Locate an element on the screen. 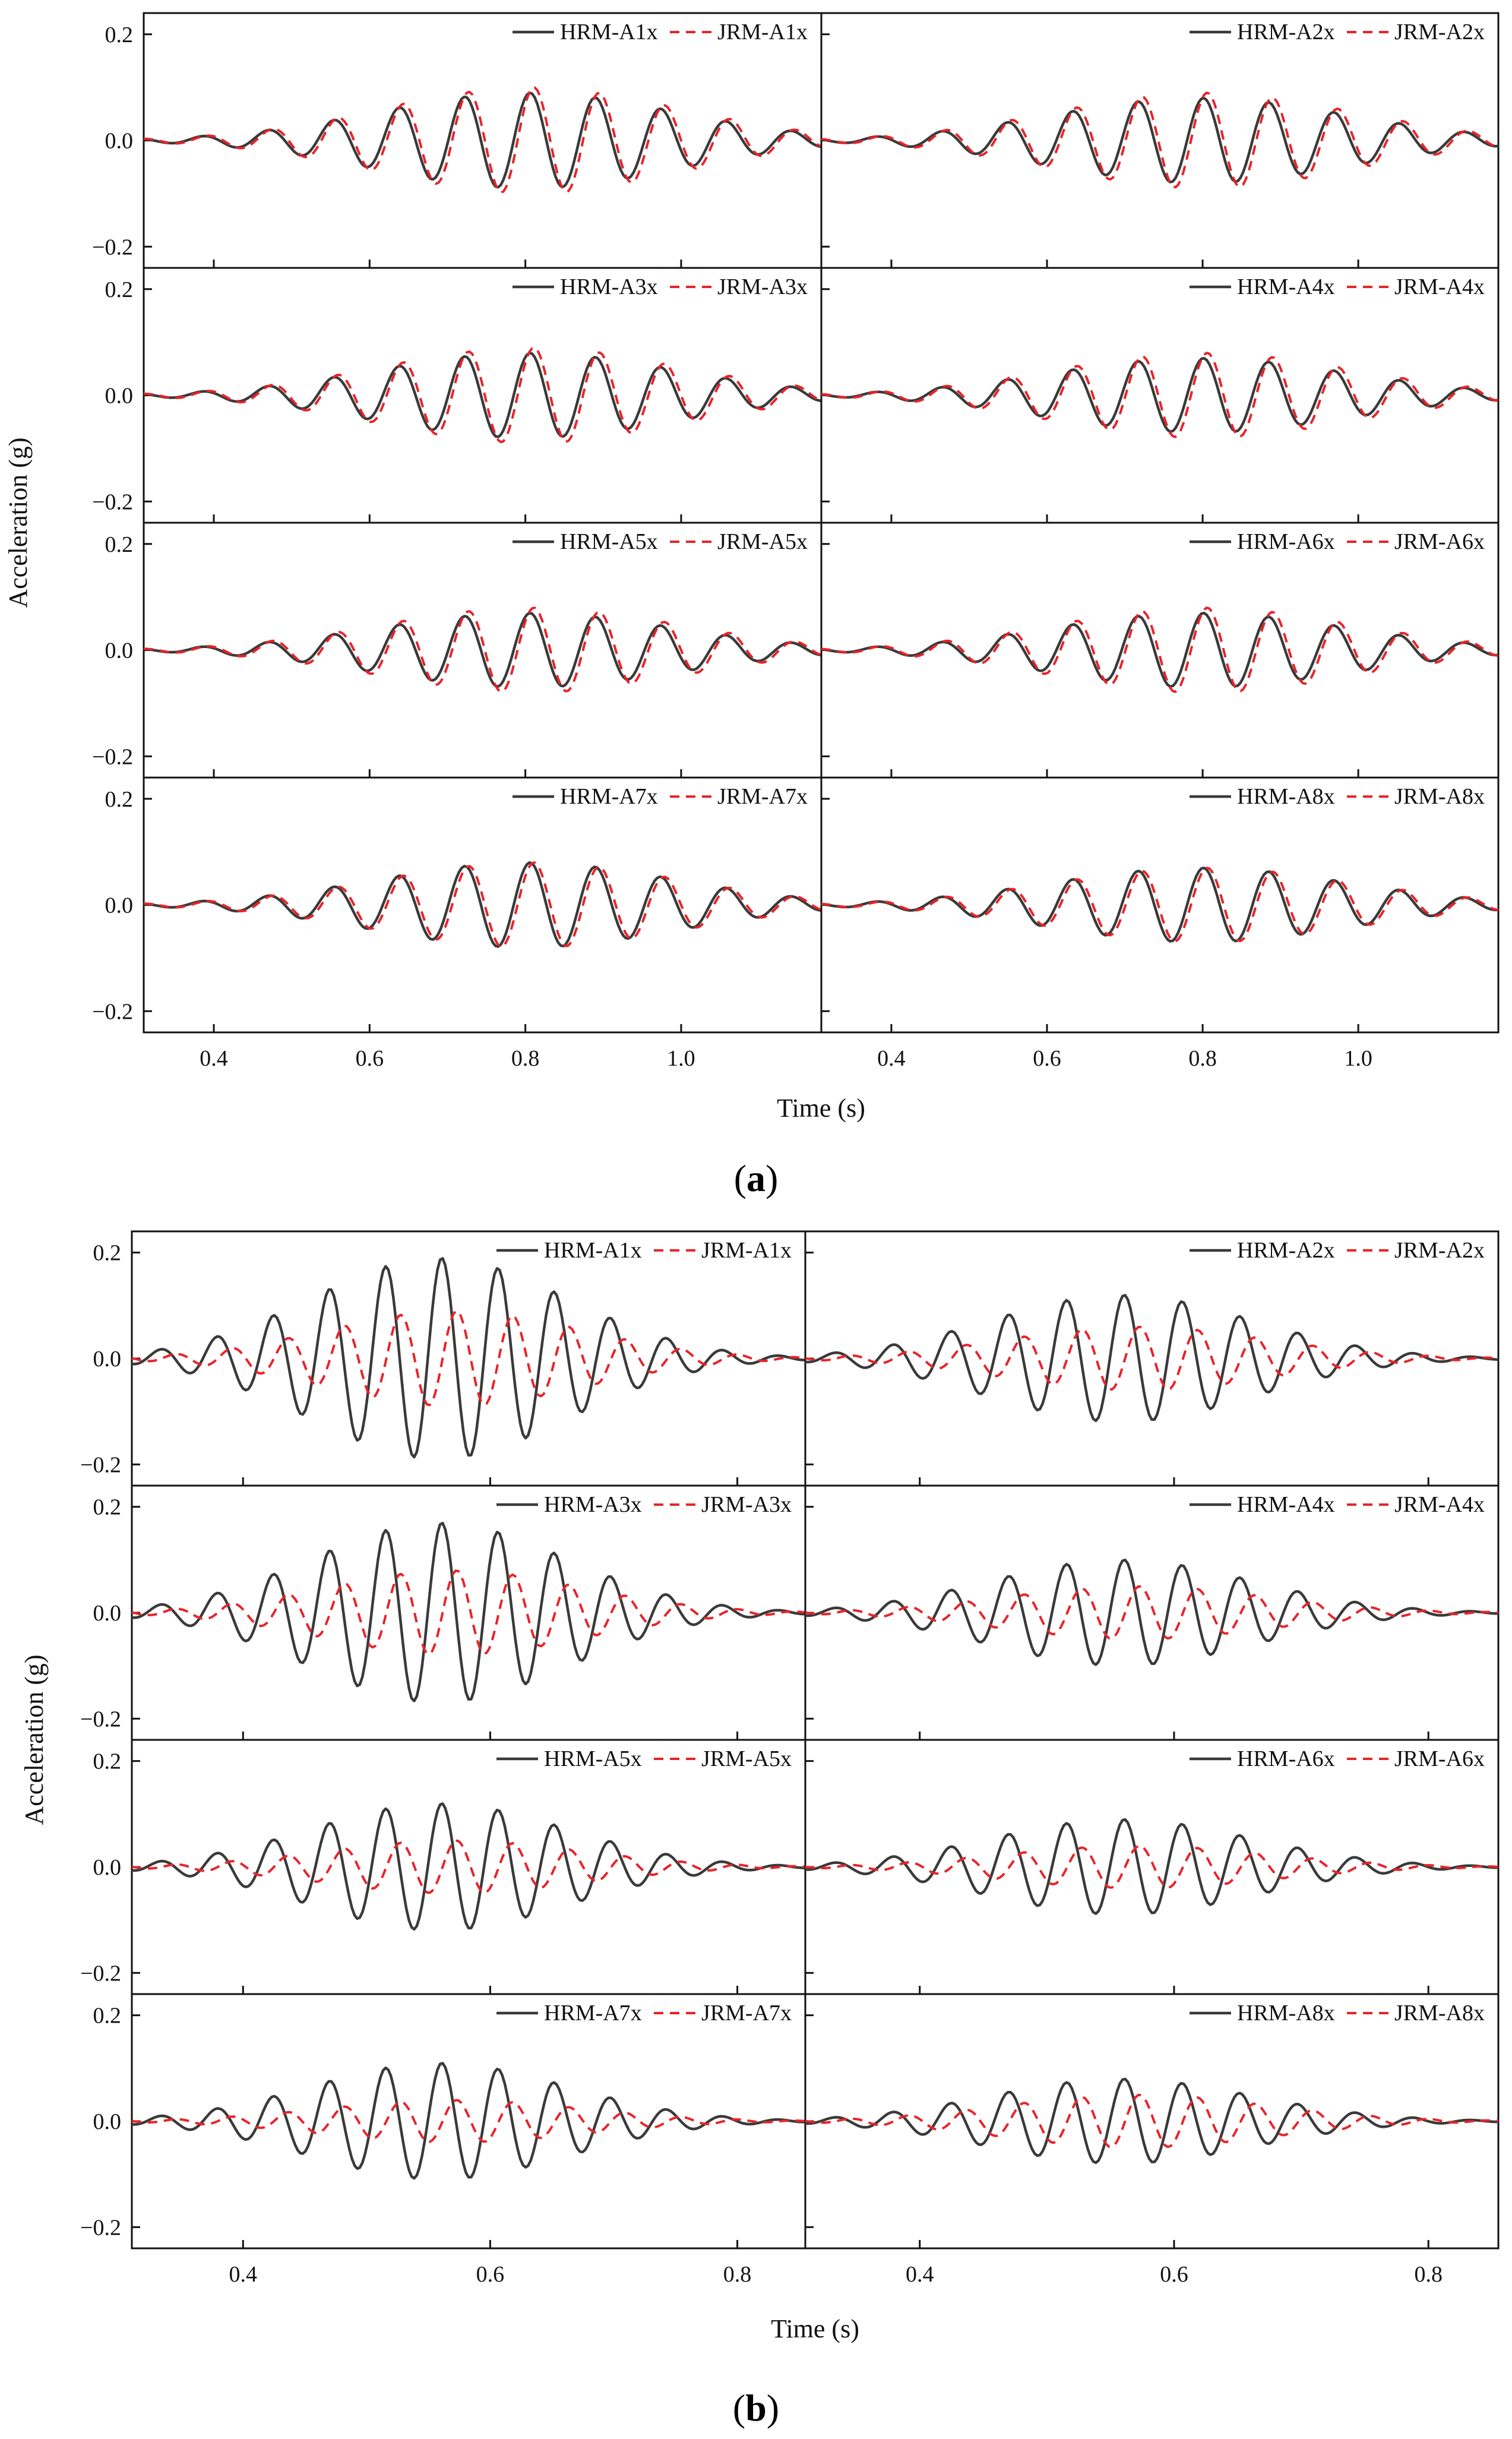 This screenshot has width=1512, height=2439. panel-a-1: −0.2 0.0 0.2 HRM-A1x JRM-A1x is located at coordinates (457, 141).